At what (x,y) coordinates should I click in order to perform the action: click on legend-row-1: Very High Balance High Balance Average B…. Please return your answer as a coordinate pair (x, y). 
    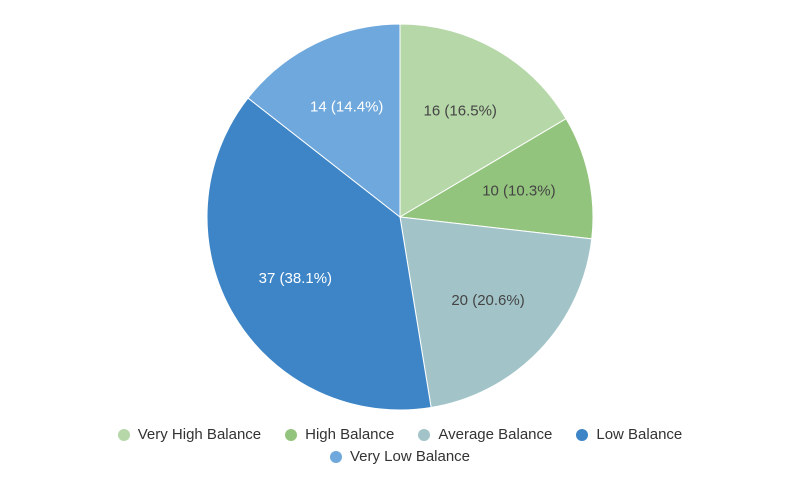
    Looking at the image, I should click on (400, 435).